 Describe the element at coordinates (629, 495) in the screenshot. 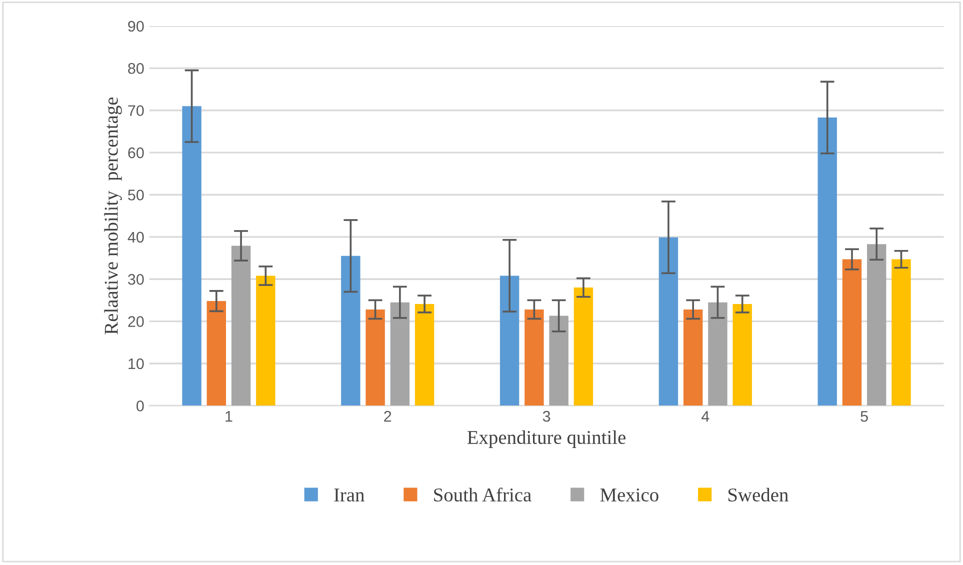

I see `legend-label: Mexico` at that location.